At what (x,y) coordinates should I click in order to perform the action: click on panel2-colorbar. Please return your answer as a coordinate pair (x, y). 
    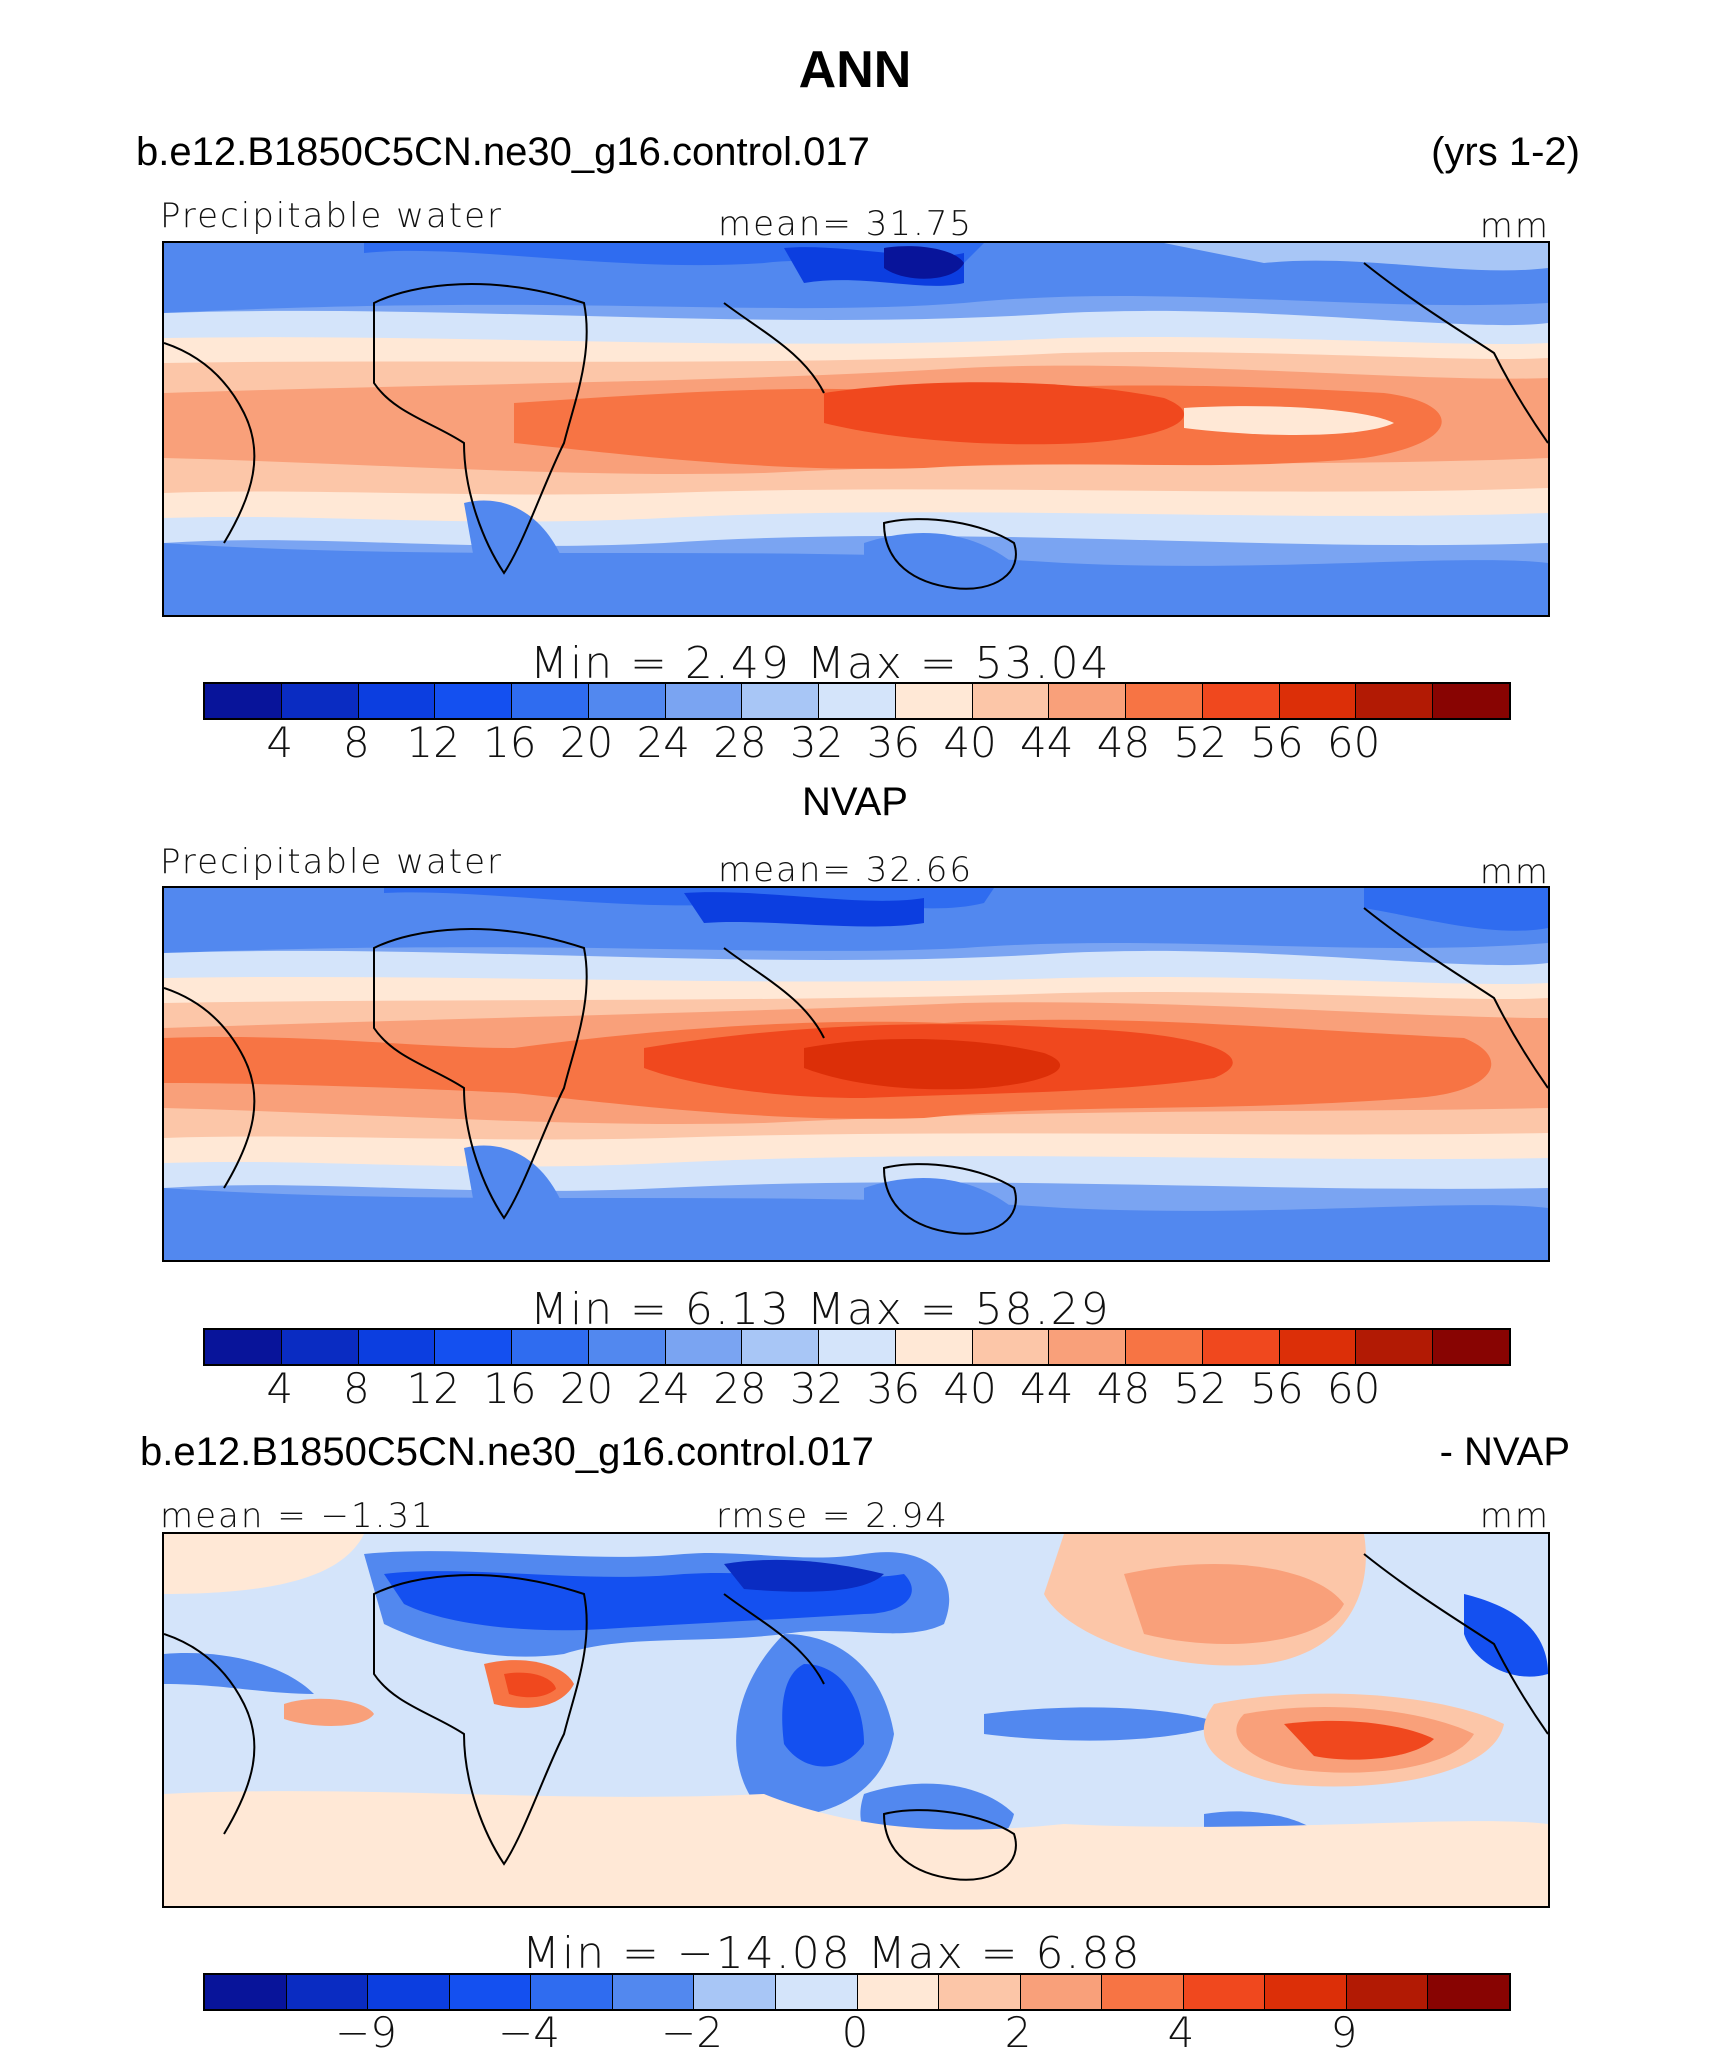
    Looking at the image, I should click on (857, 1347).